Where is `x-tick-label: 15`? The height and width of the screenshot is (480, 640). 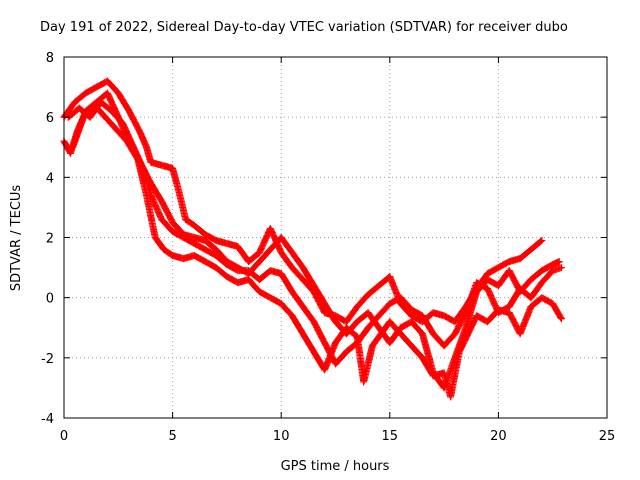
x-tick-label: 15 is located at coordinates (390, 436).